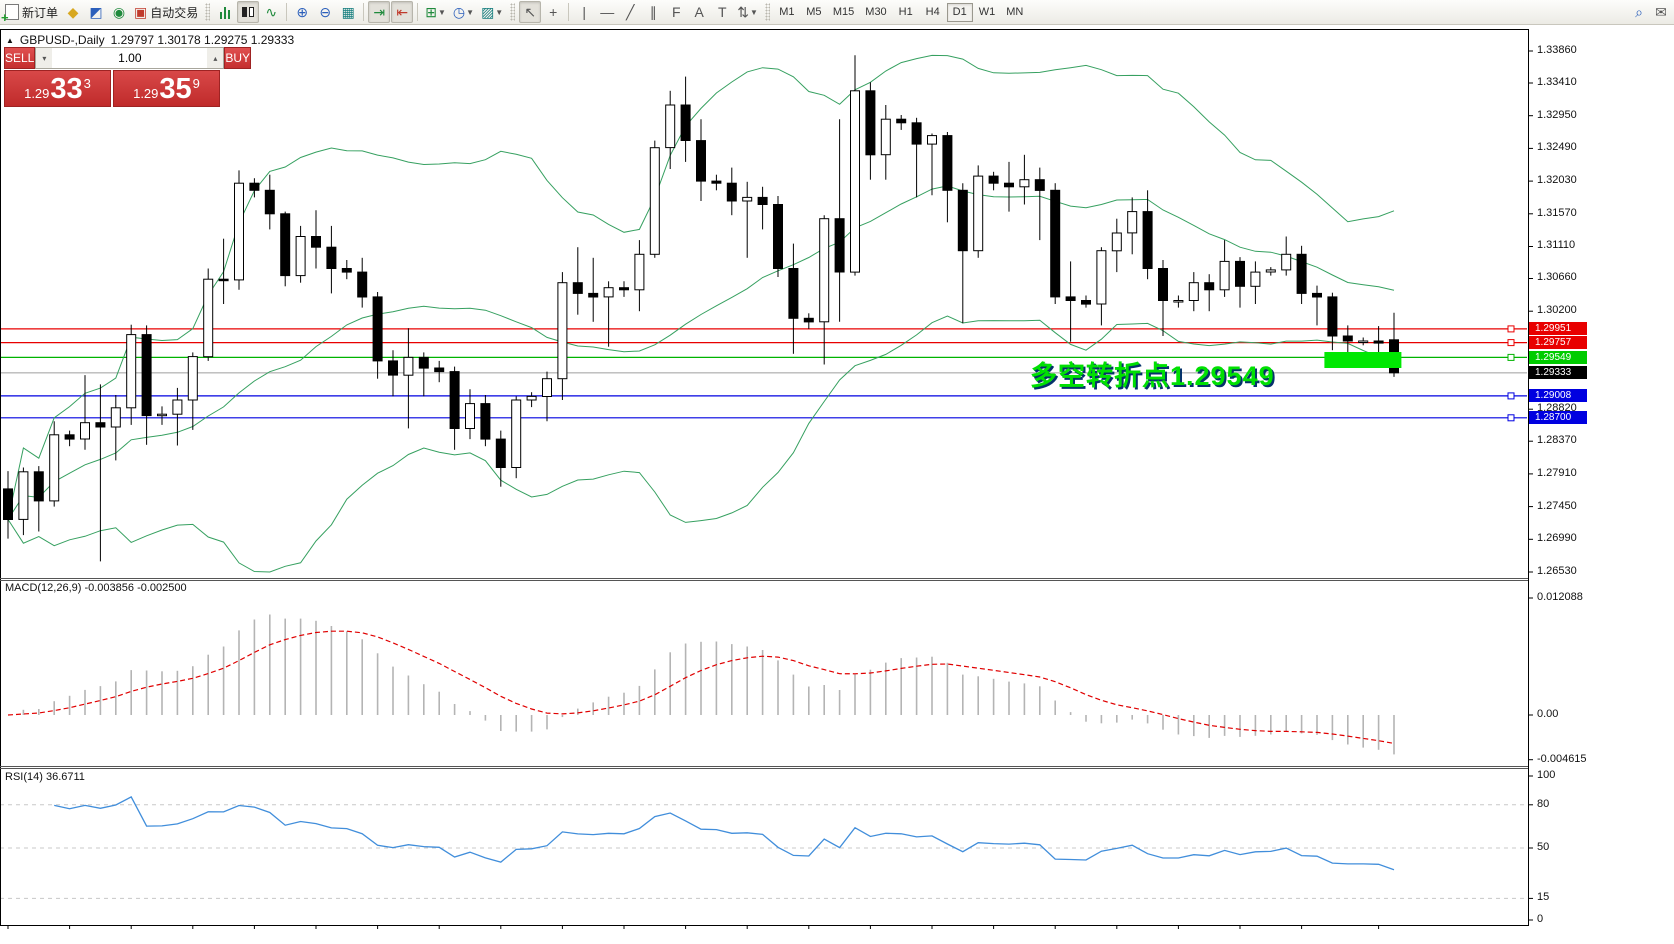 The height and width of the screenshot is (944, 1674). What do you see at coordinates (1558, 357) in the screenshot?
I see `price-badge: 1.29549` at bounding box center [1558, 357].